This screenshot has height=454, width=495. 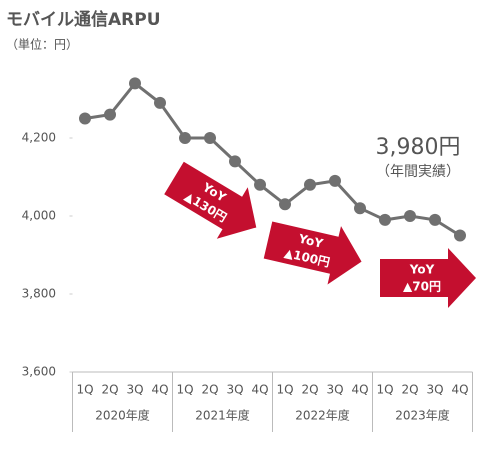 I want to click on group-label: 2020年度, so click(x=122, y=415).